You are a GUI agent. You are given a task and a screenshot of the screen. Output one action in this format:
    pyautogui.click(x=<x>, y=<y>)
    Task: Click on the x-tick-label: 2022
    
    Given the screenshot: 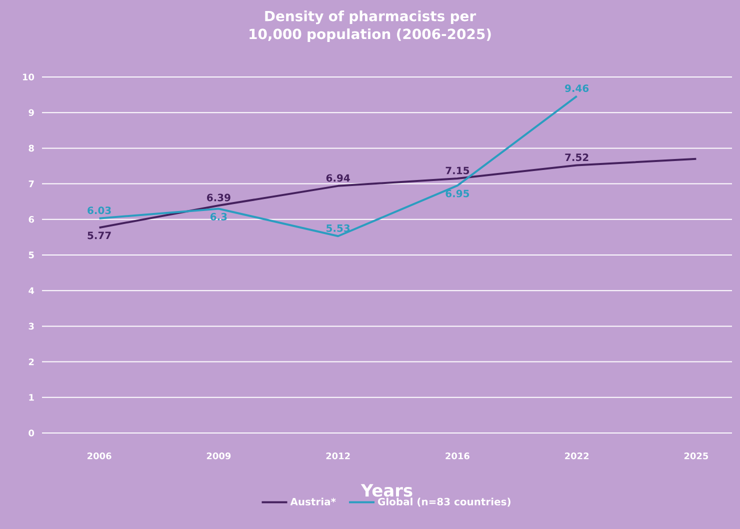 What is the action you would take?
    pyautogui.click(x=577, y=456)
    